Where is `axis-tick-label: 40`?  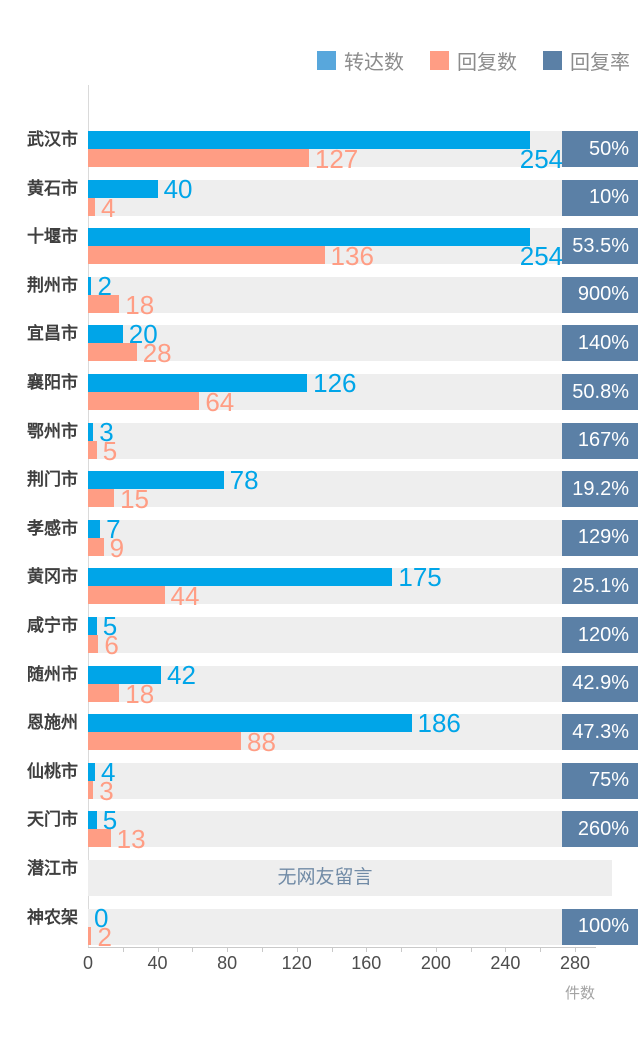
axis-tick-label: 40 is located at coordinates (157, 963).